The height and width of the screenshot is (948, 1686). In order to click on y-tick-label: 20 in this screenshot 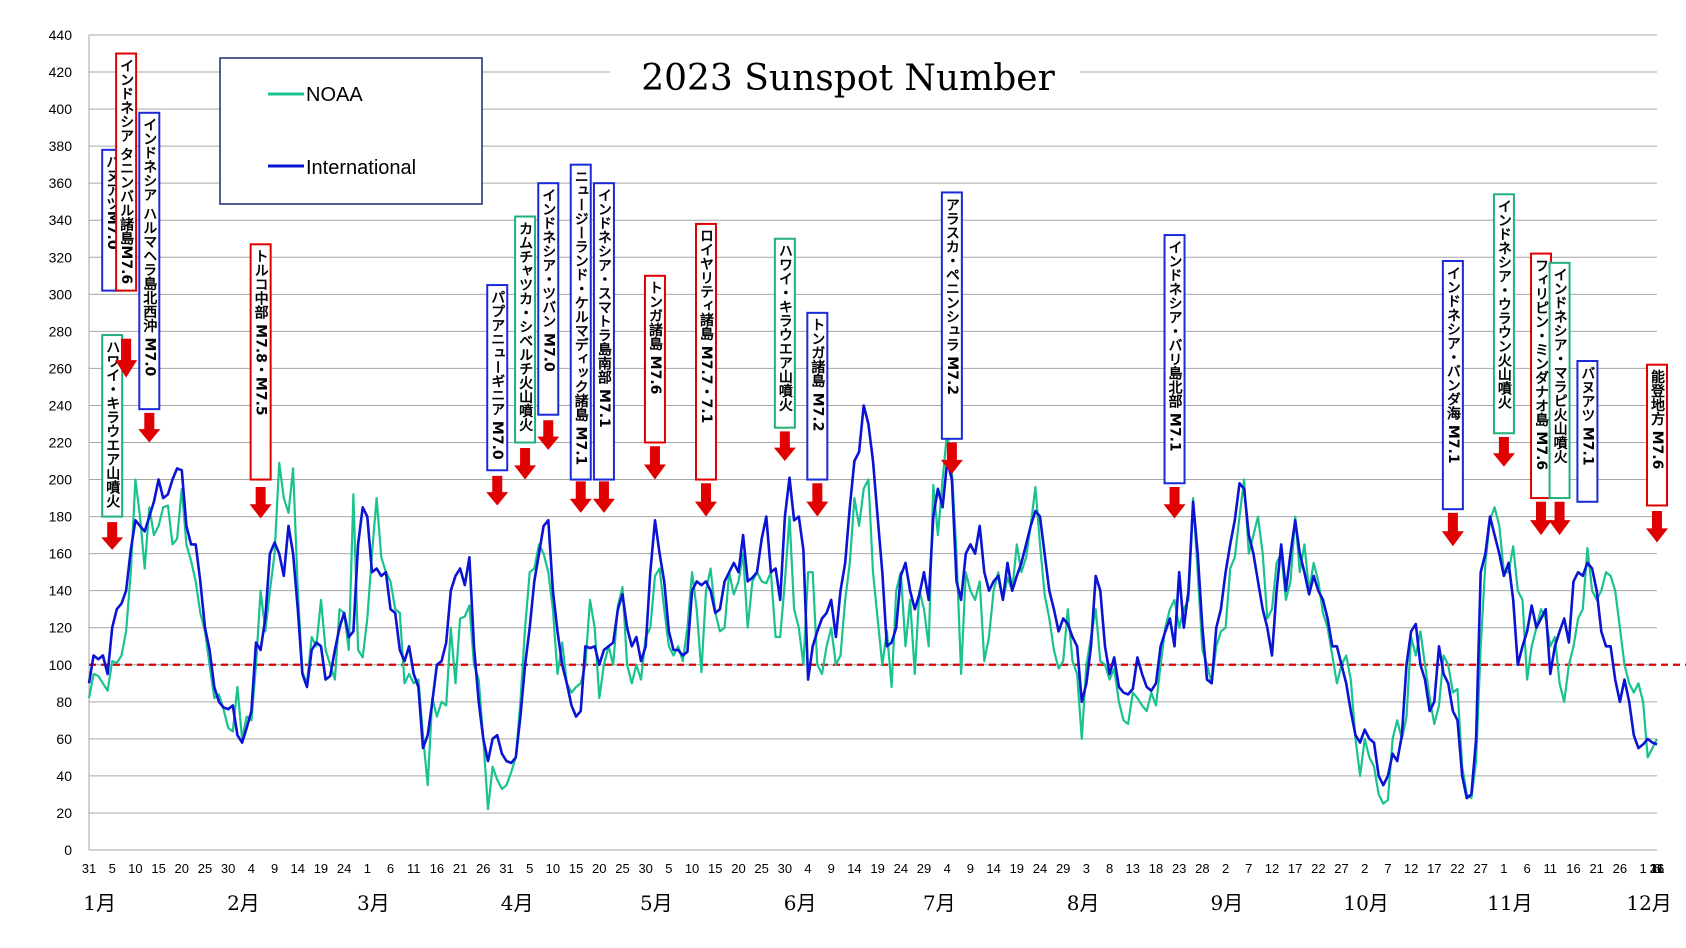, I will do `click(64, 813)`.